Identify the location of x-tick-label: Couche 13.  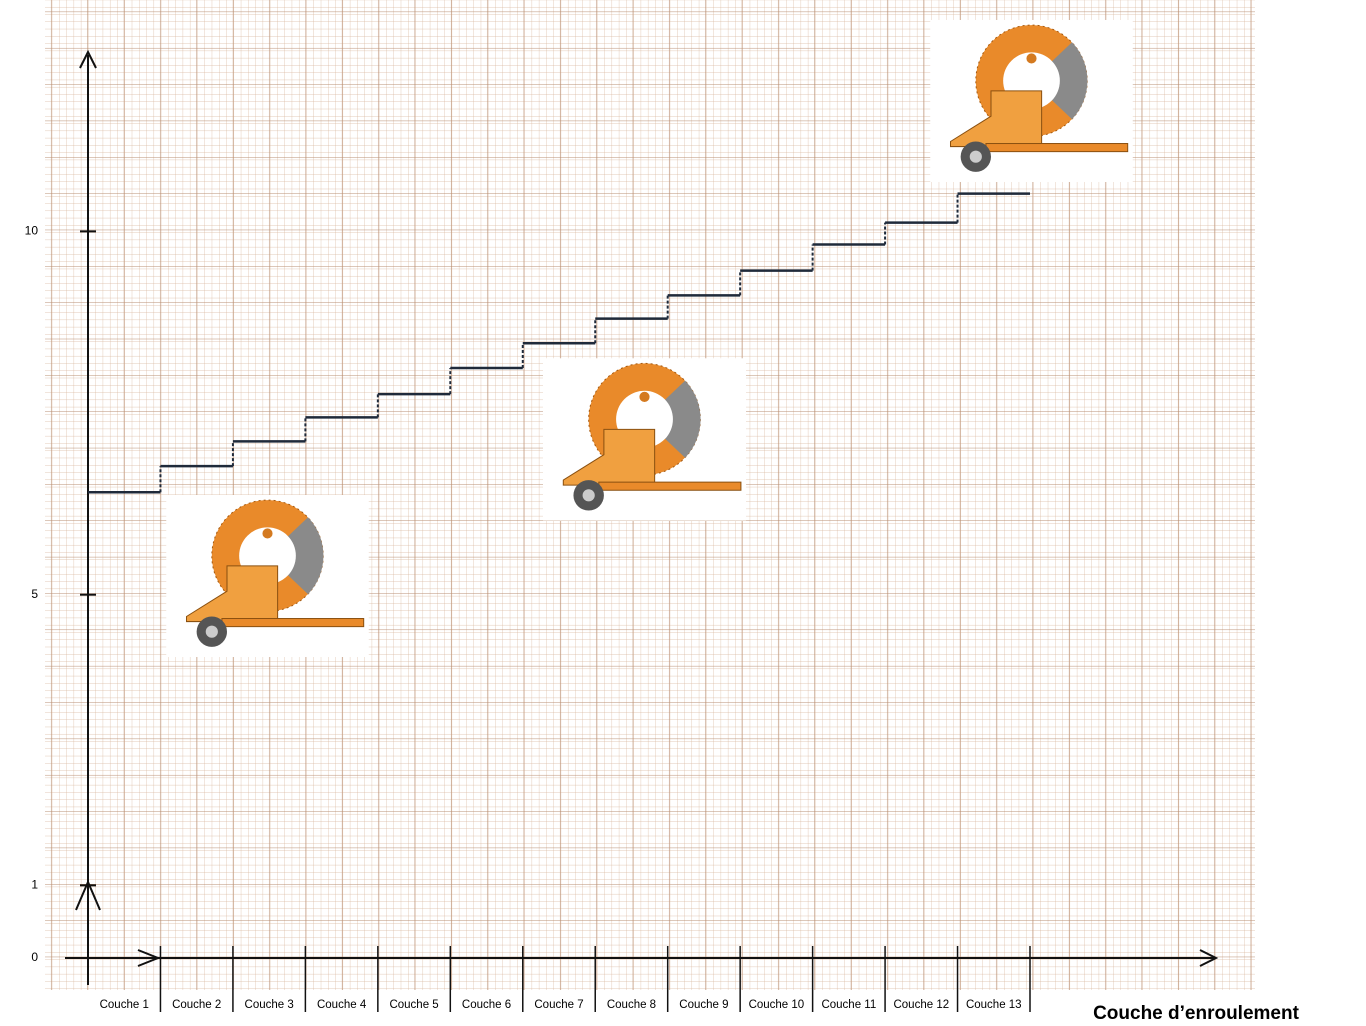
(994, 1005).